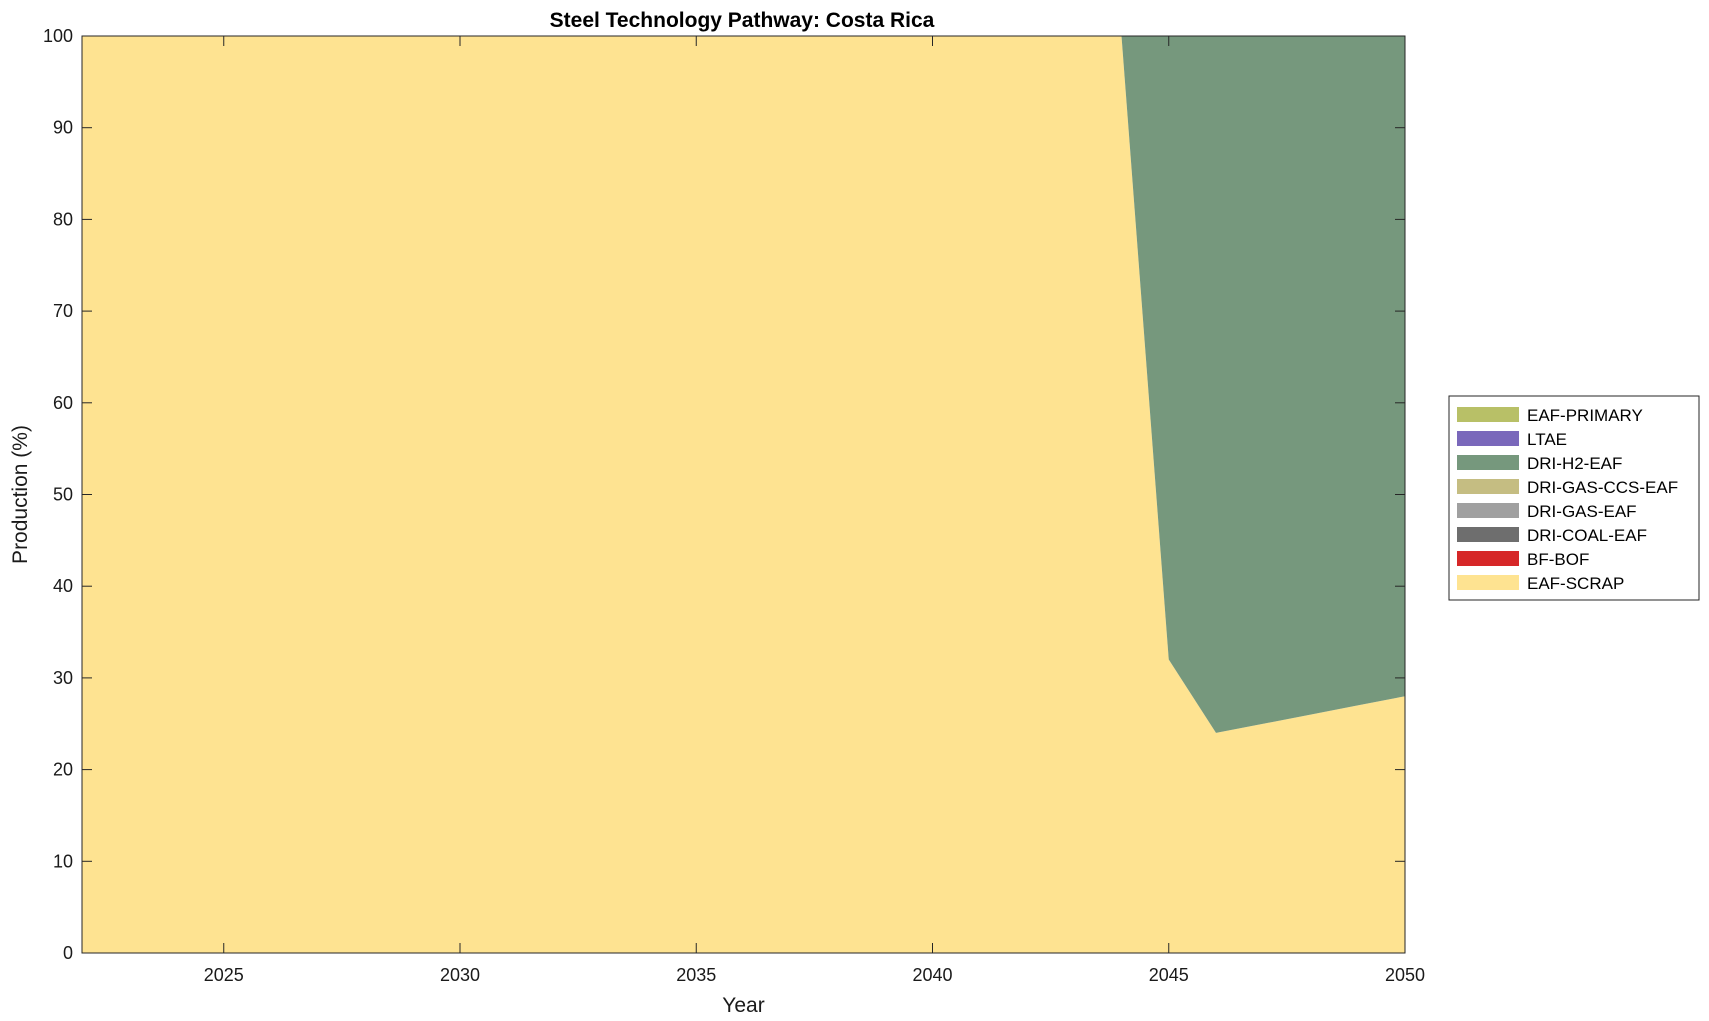 The image size is (1709, 1021). I want to click on legend-swatch-eaf-scrap, so click(1488, 582).